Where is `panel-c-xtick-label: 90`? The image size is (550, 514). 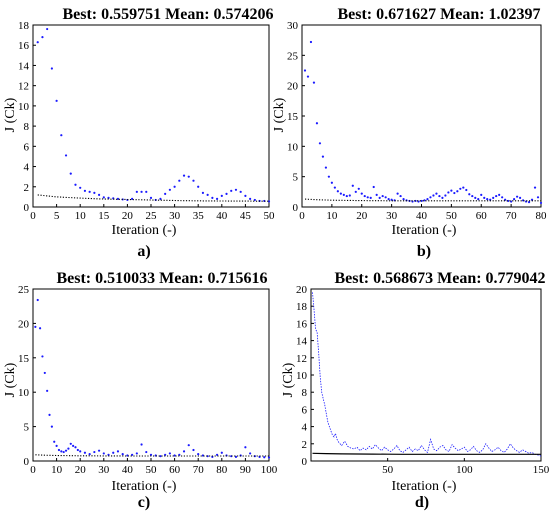
panel-c-xtick-label: 90 is located at coordinates (246, 470).